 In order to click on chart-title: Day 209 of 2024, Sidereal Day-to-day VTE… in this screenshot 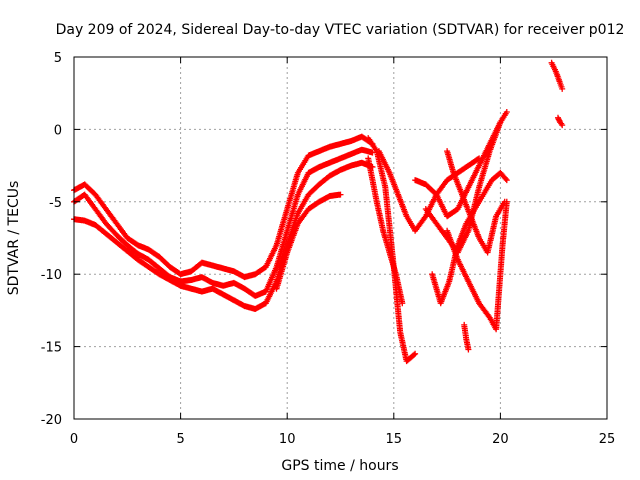, I will do `click(340, 30)`.